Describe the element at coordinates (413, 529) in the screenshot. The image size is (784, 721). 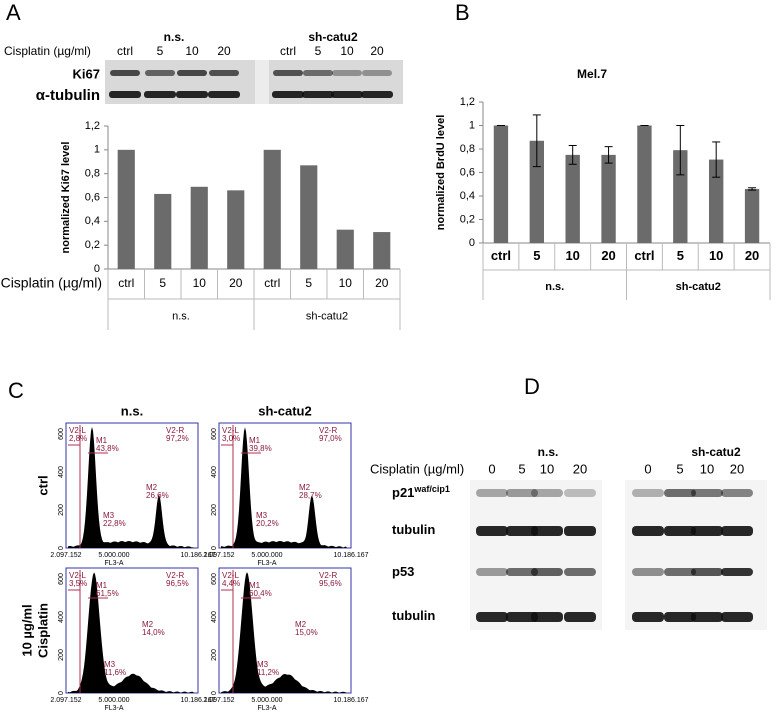
I see `row-label: tubulin` at that location.